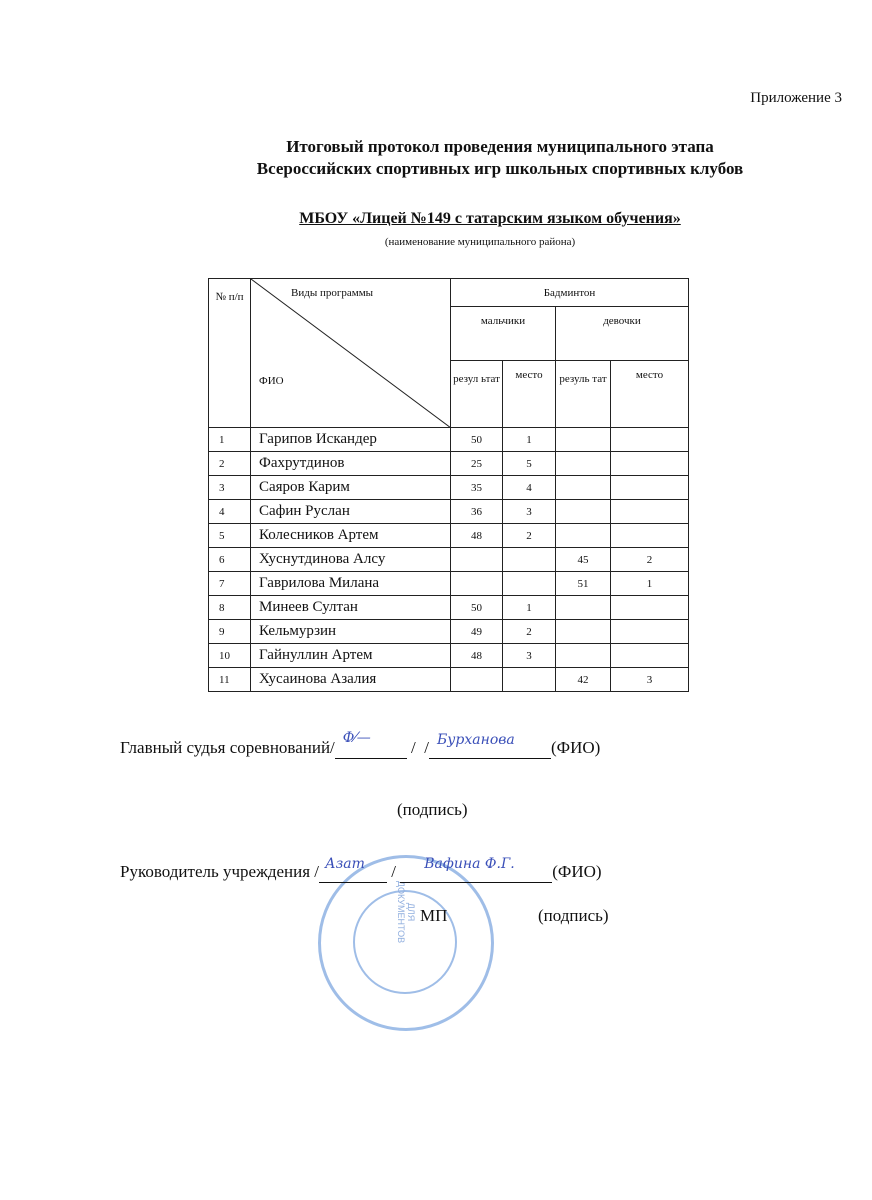 The image size is (872, 1200). I want to click on boys-place: 4, so click(529, 487).